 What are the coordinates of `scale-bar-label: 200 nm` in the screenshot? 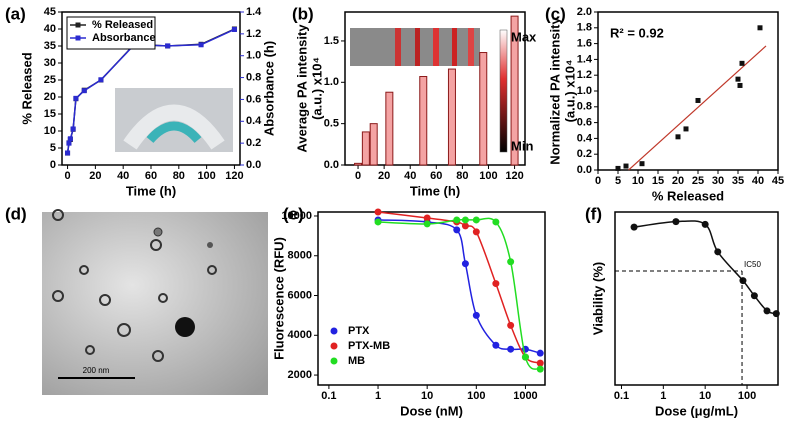 It's located at (96, 370).